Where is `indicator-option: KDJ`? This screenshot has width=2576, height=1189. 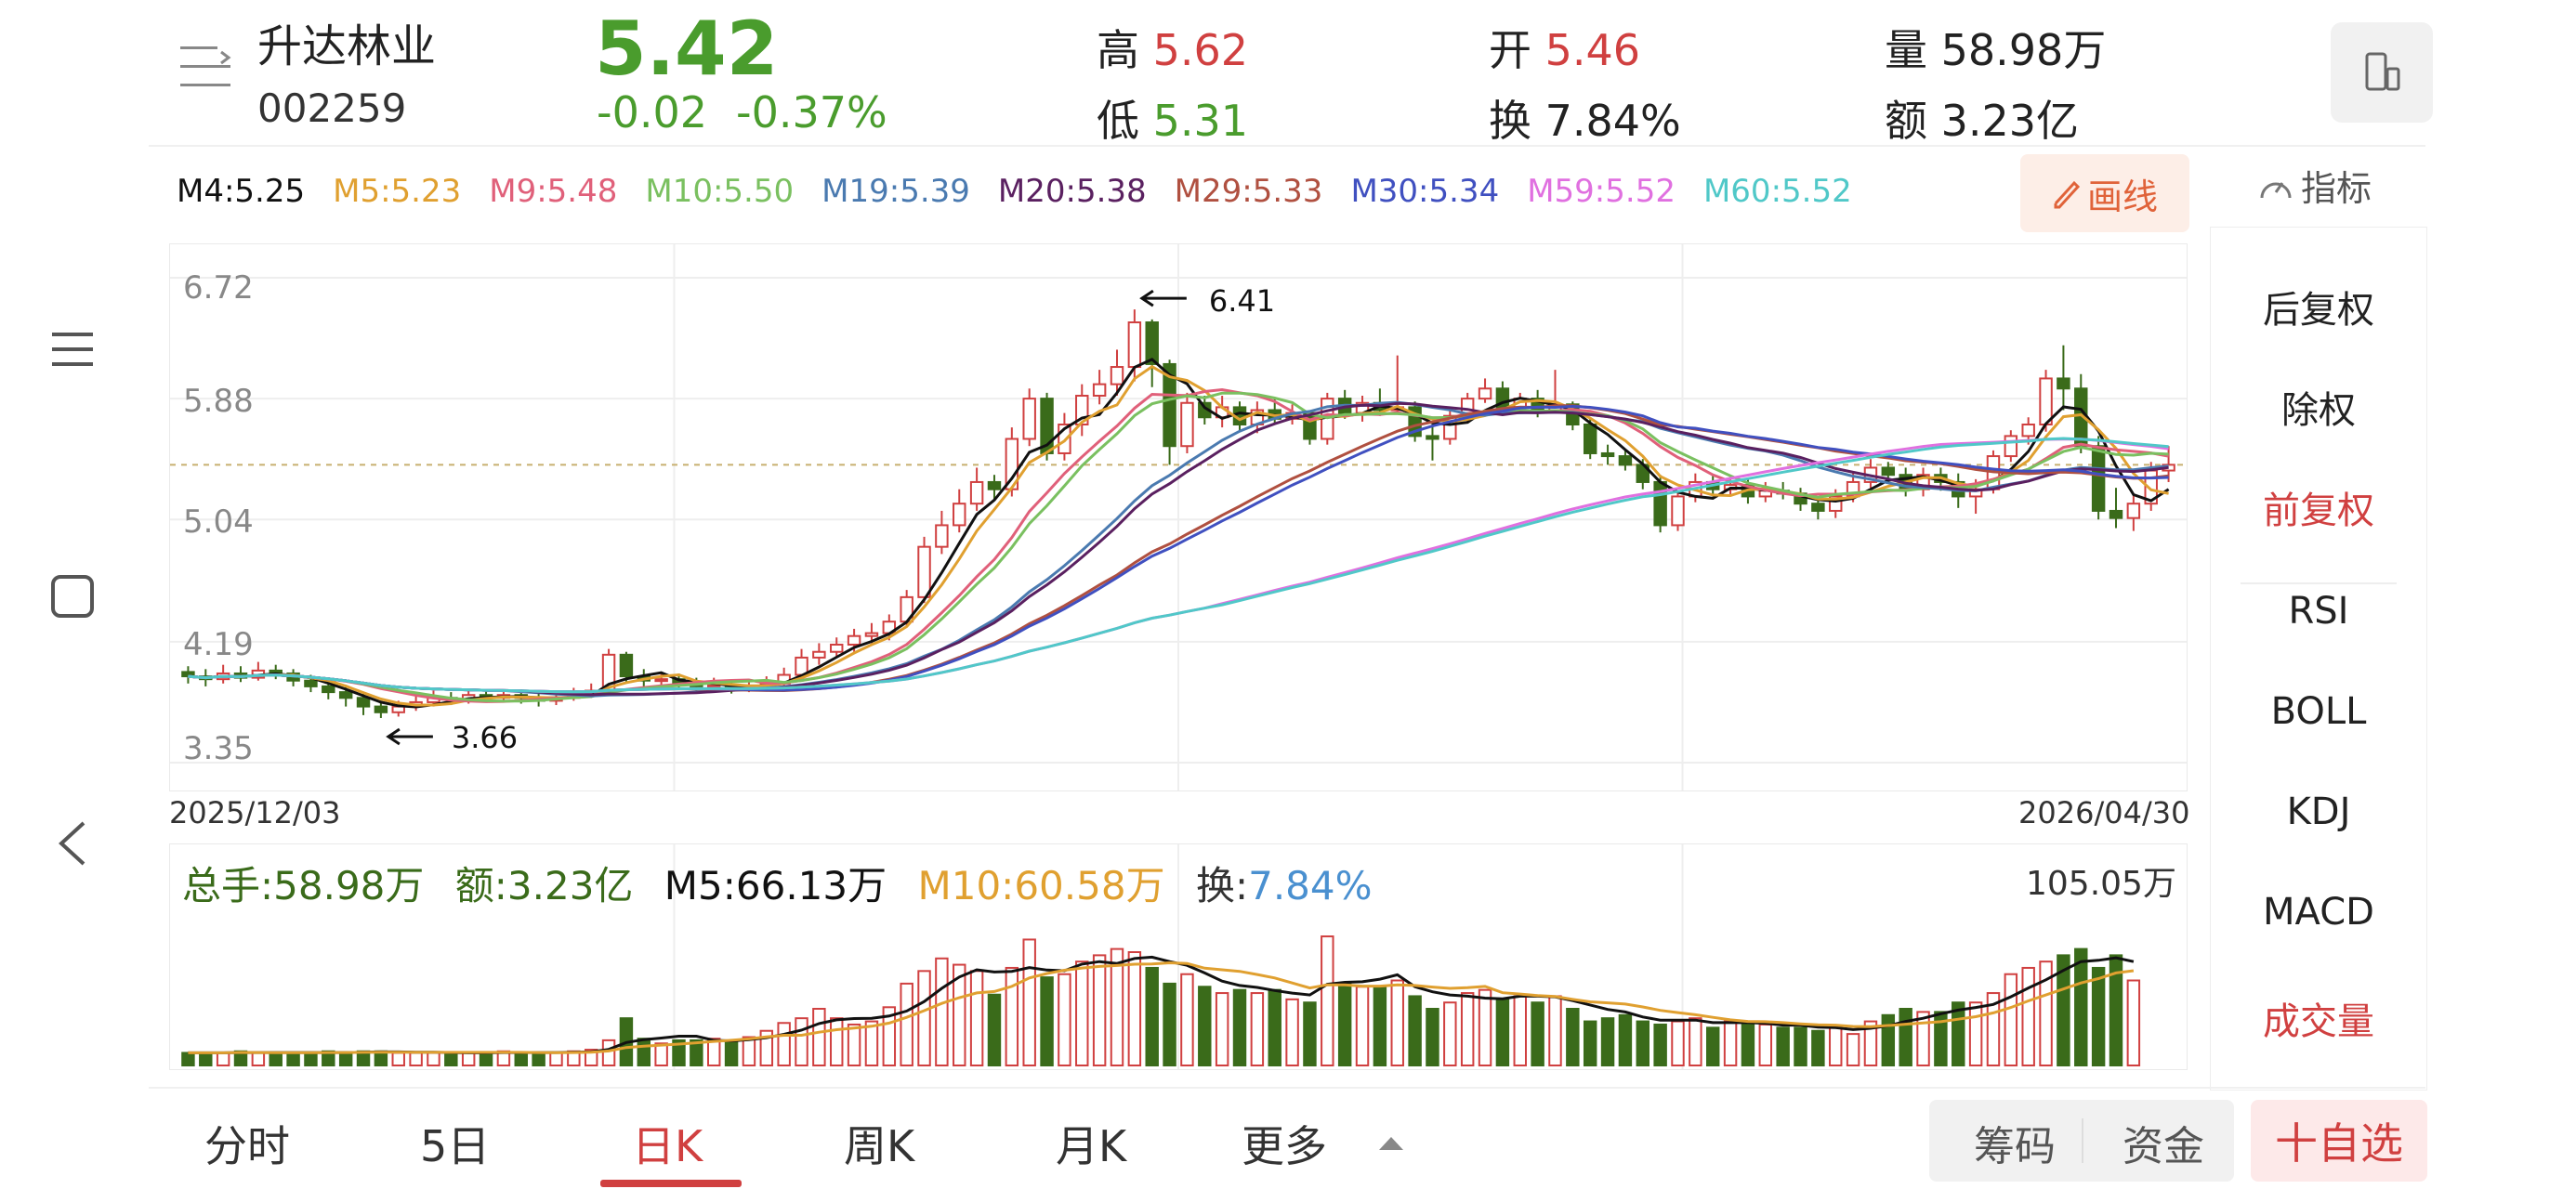 indicator-option: KDJ is located at coordinates (2318, 812).